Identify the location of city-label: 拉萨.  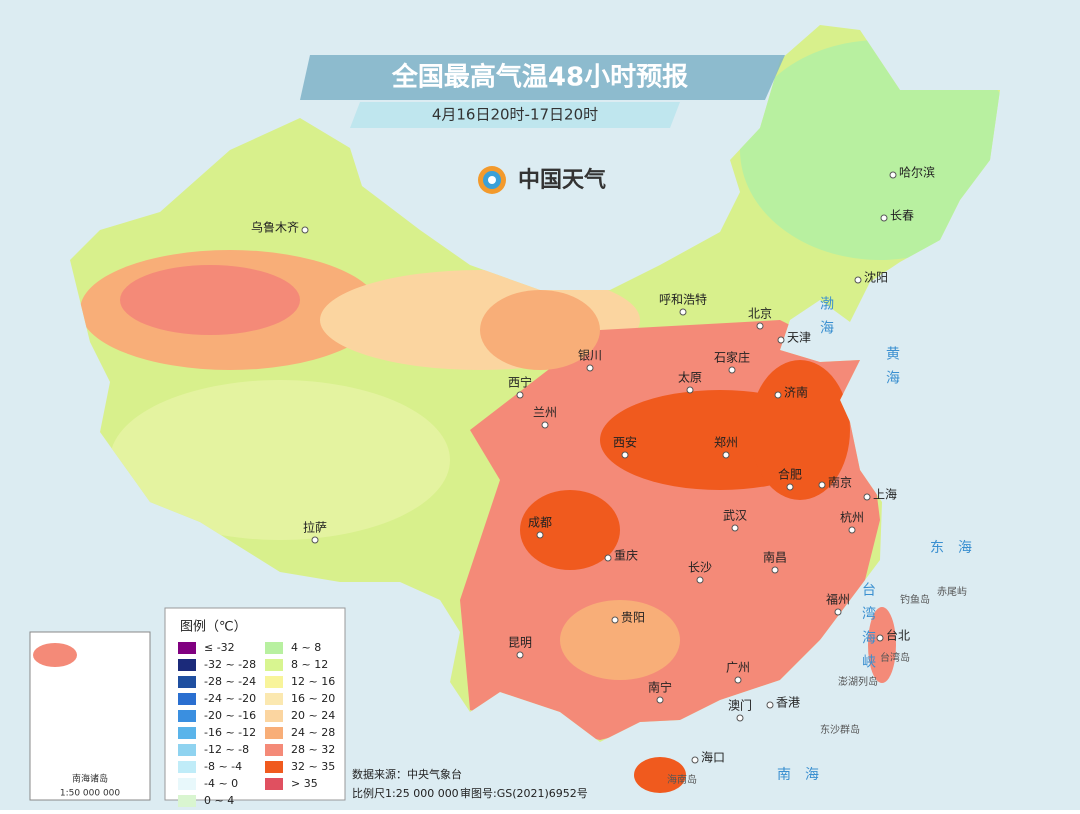
(315, 527).